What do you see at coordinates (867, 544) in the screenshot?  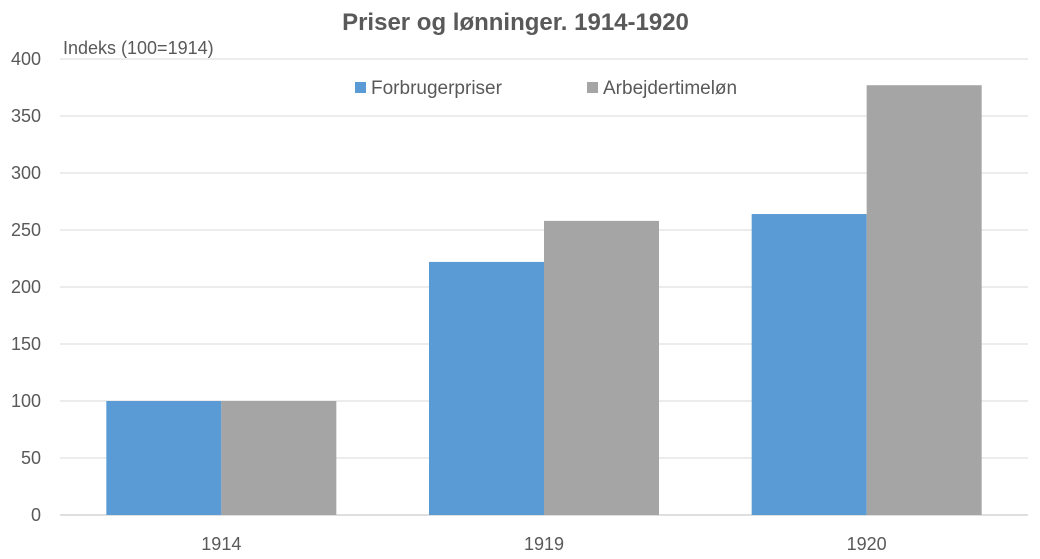 I see `x-tick-label: 1920` at bounding box center [867, 544].